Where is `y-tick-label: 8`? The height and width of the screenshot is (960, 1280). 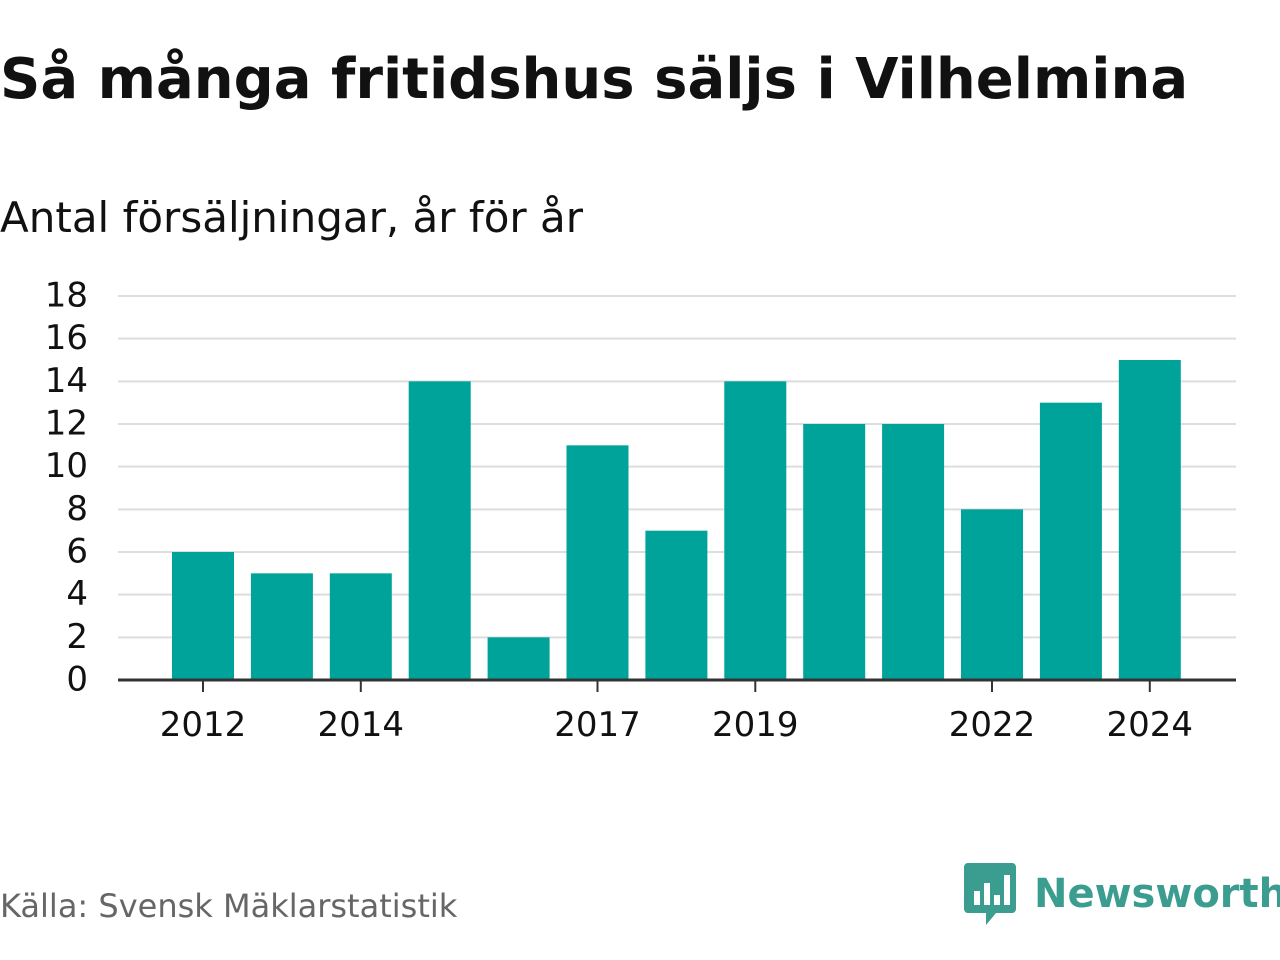 y-tick-label: 8 is located at coordinates (77, 509).